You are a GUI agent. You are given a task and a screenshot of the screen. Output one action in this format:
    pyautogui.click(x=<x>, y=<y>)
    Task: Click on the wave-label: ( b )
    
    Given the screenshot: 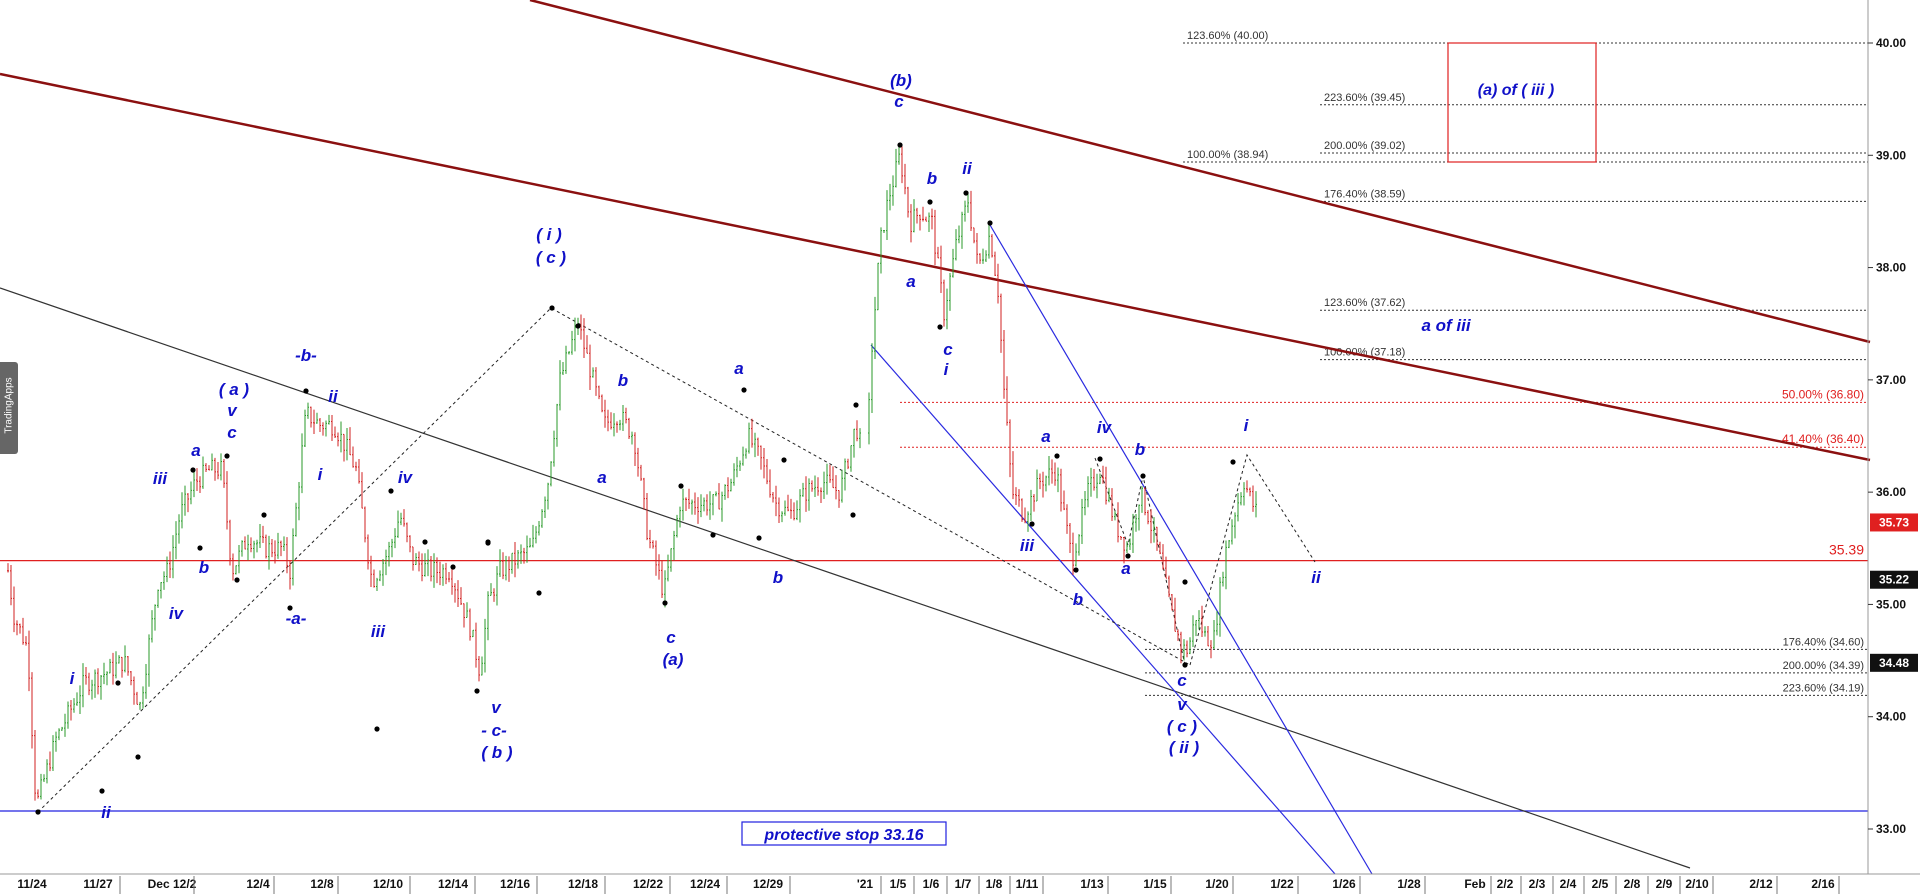 What is the action you would take?
    pyautogui.click(x=496, y=752)
    